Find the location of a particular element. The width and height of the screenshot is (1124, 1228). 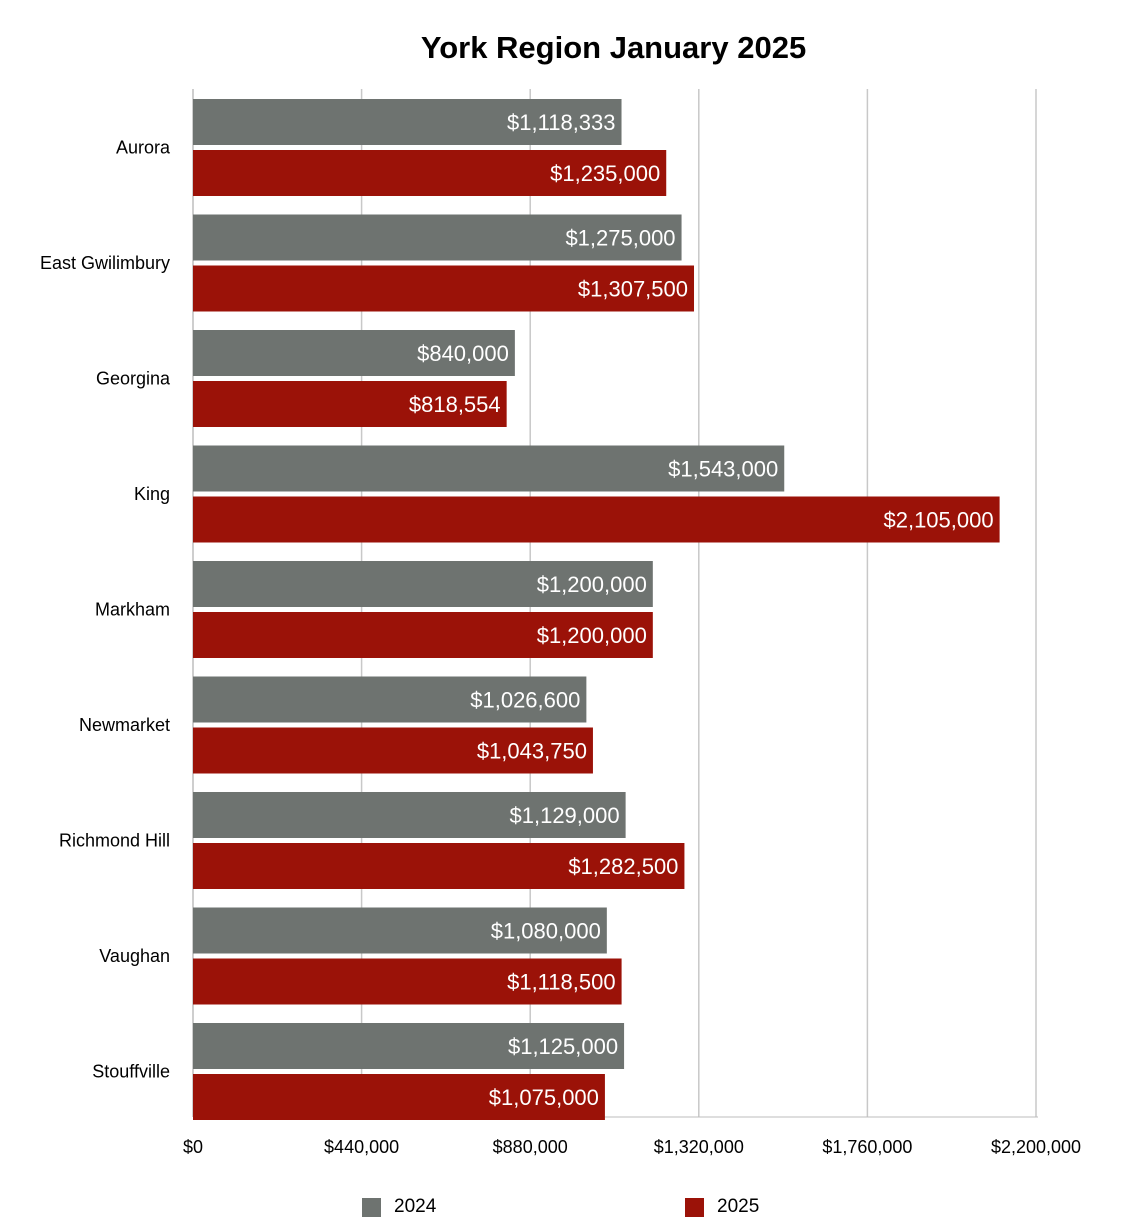

bar-value-label: $1,075,000 is located at coordinates (544, 1097).